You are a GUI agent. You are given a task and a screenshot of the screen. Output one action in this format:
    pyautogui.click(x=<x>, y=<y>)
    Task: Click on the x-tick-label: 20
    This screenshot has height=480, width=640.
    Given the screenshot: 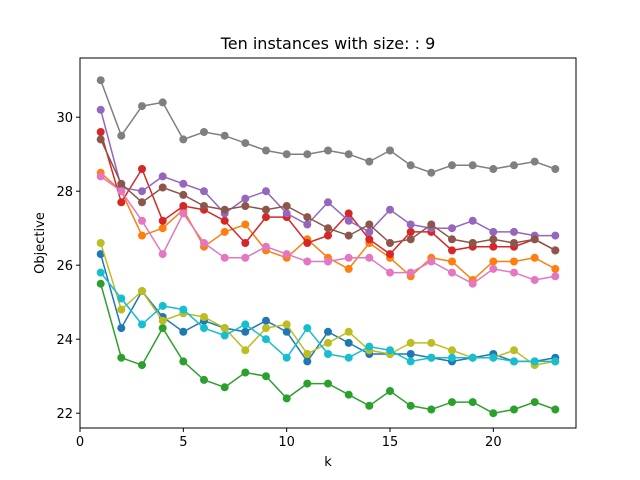 What is the action you would take?
    pyautogui.click(x=493, y=442)
    